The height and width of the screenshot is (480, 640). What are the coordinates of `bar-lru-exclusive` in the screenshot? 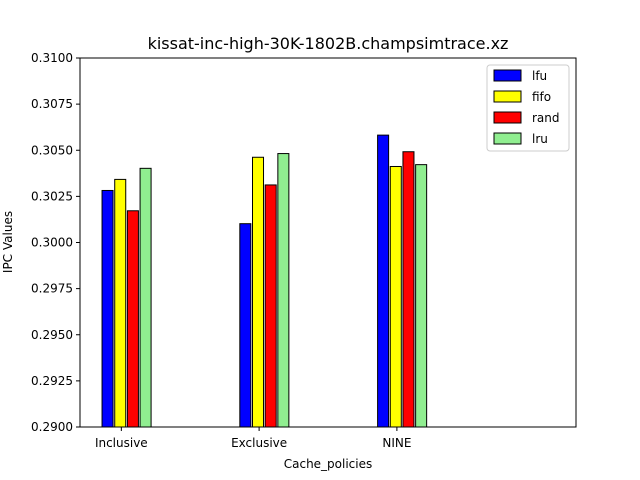 It's located at (283, 290).